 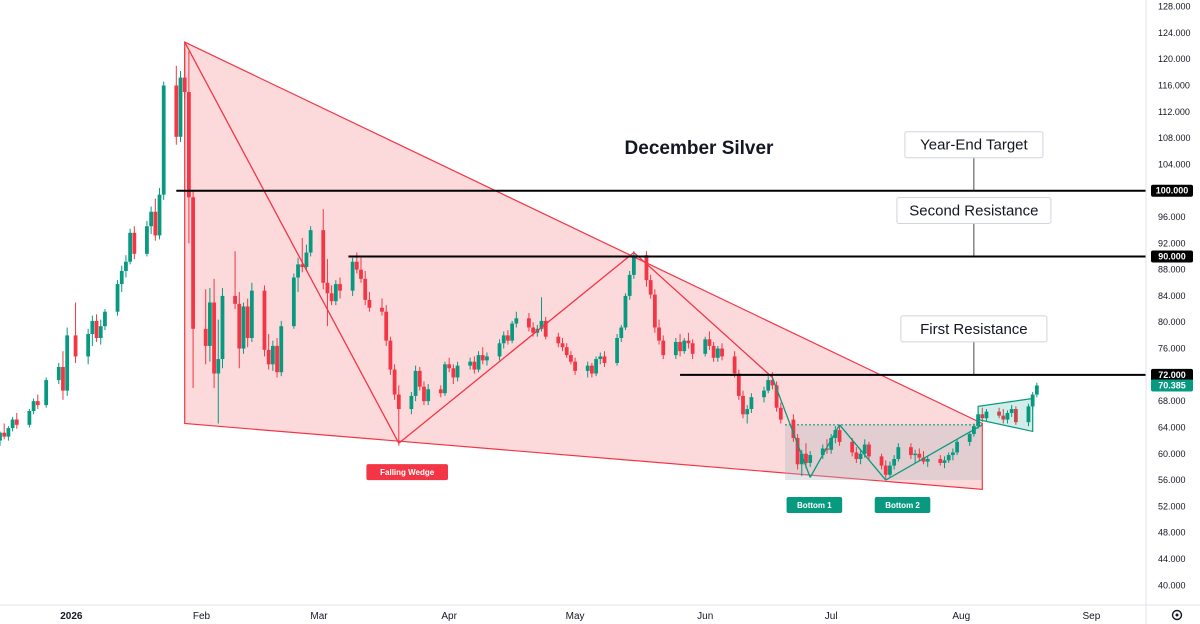 What do you see at coordinates (1177, 615) in the screenshot?
I see `chart-settings-gear-icon` at bounding box center [1177, 615].